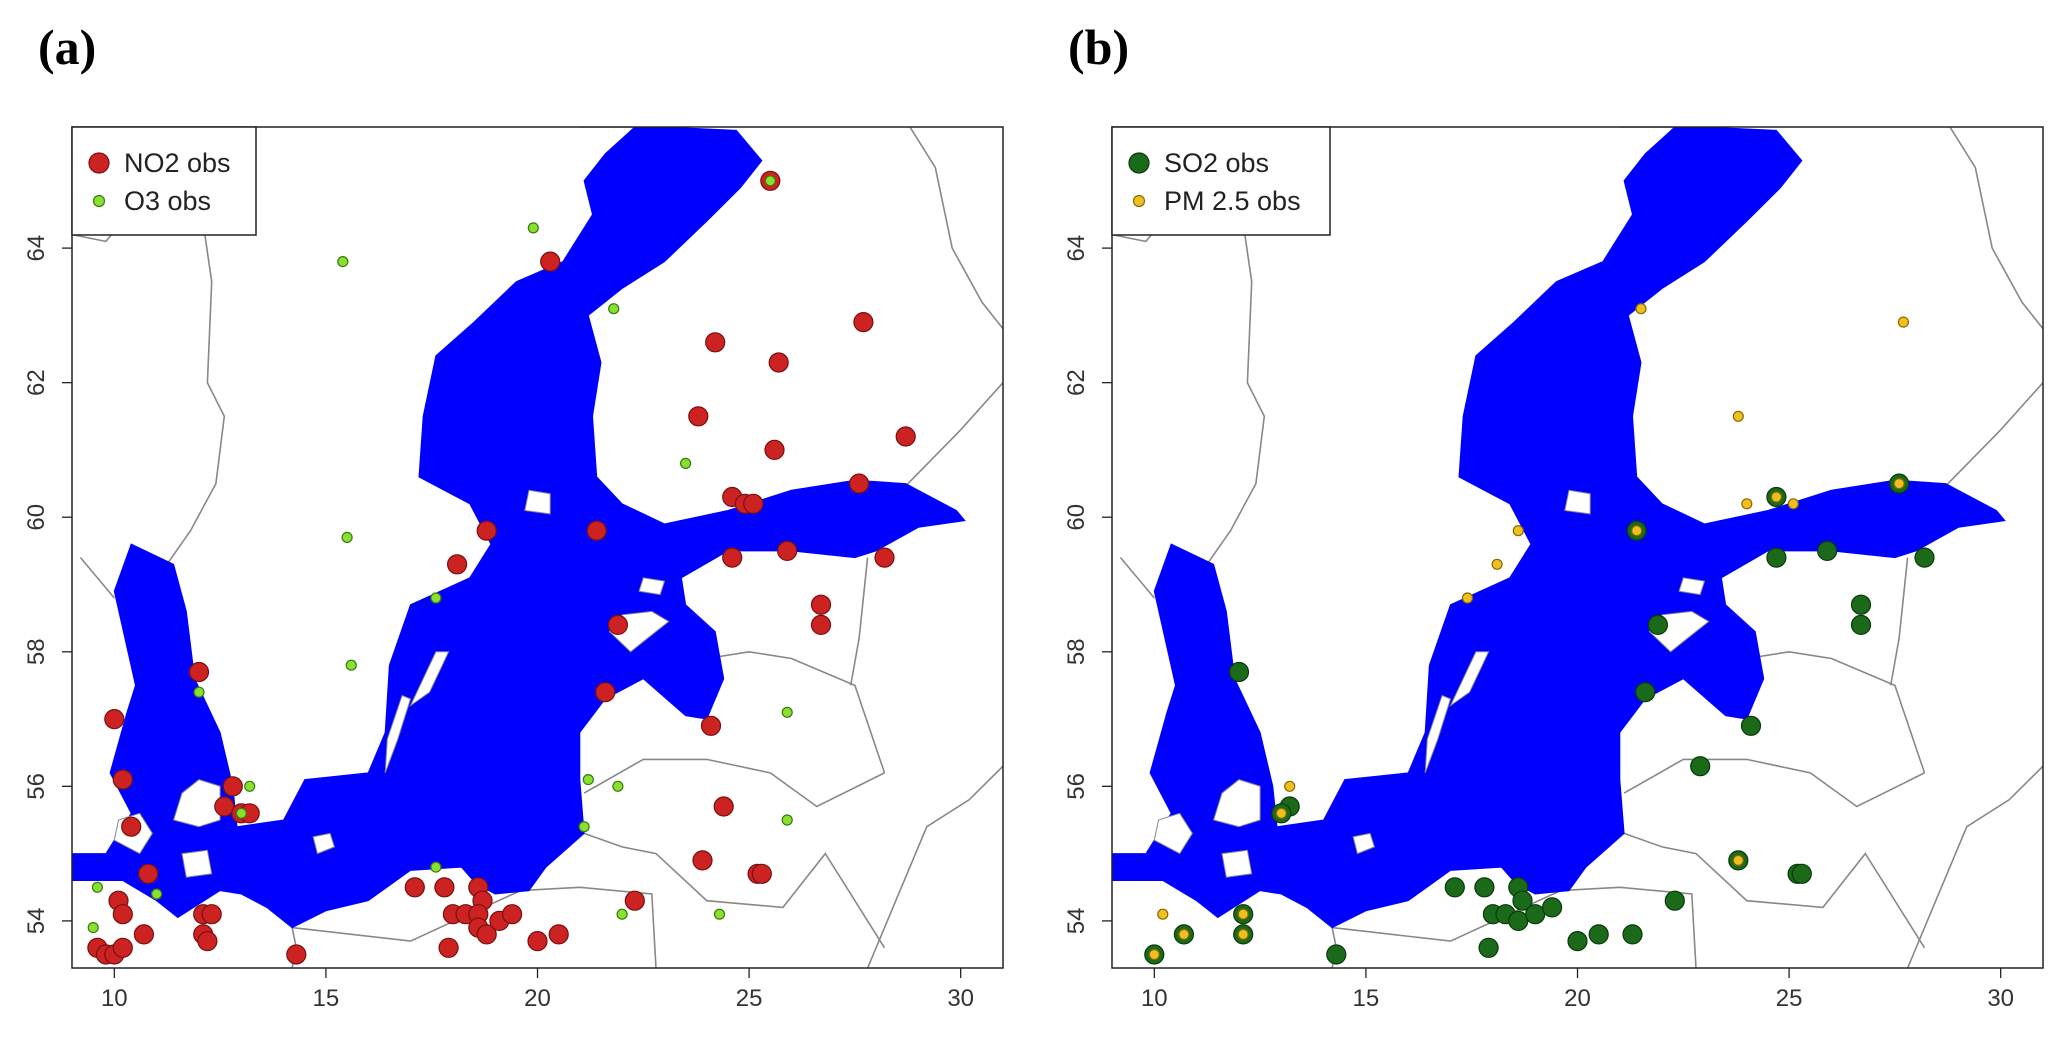  Describe the element at coordinates (99, 163) in the screenshot. I see `legend-marker` at that location.